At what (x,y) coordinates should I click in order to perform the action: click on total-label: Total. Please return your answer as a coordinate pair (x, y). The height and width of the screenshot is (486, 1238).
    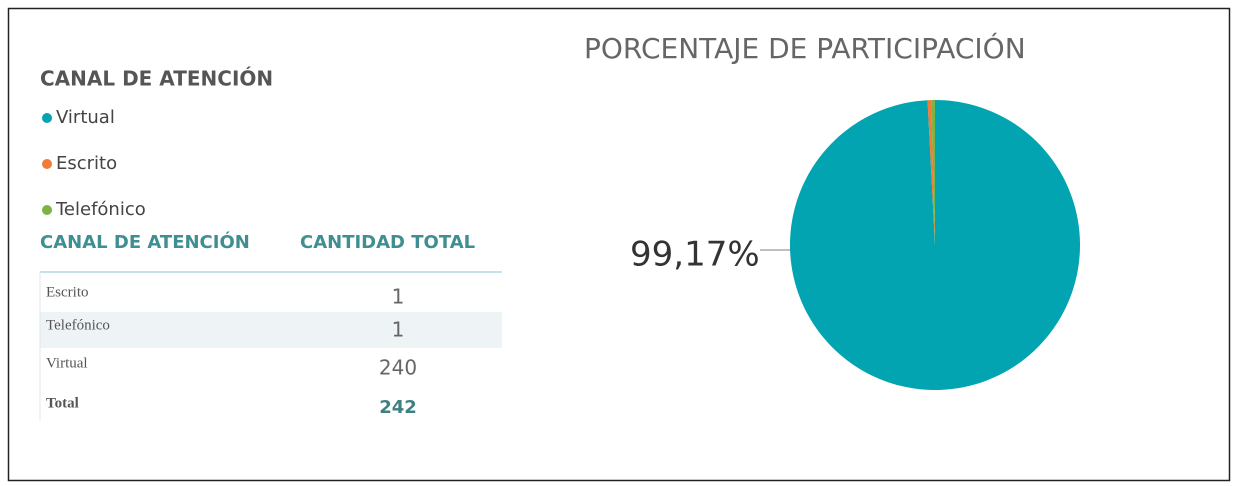
    Looking at the image, I should click on (62, 403).